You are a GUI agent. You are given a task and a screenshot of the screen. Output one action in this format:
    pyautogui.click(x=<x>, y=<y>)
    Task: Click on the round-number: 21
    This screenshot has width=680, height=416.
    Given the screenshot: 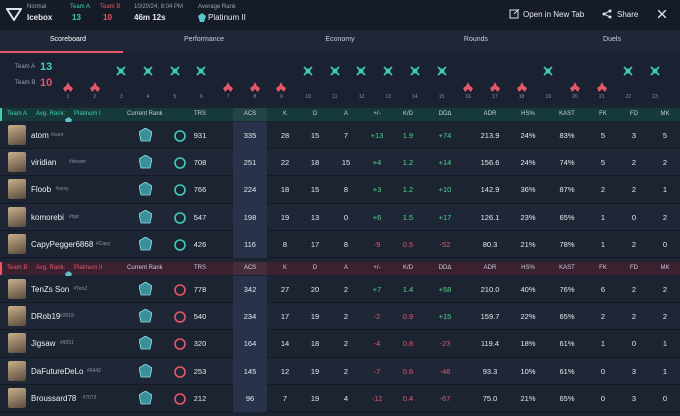 What is the action you would take?
    pyautogui.click(x=601, y=97)
    